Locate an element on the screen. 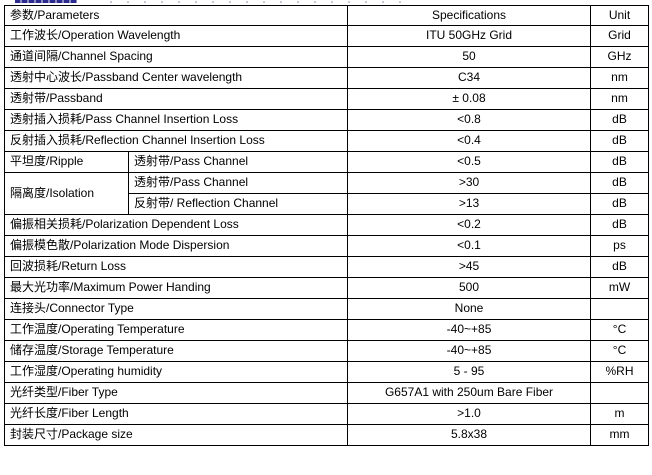  unit-cell: Grid is located at coordinates (620, 36).